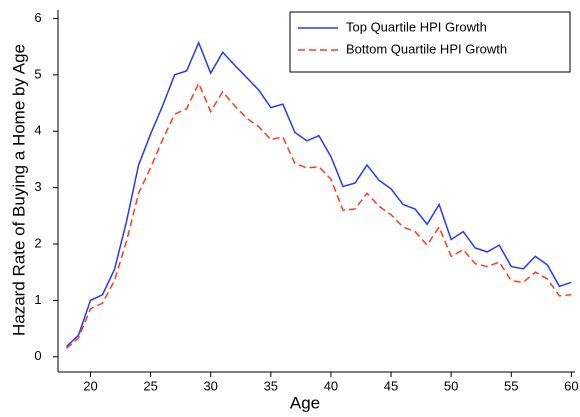 The width and height of the screenshot is (580, 417). I want to click on y-axis-label: Hazard Rate of Buying a Home by Age, so click(18, 190).